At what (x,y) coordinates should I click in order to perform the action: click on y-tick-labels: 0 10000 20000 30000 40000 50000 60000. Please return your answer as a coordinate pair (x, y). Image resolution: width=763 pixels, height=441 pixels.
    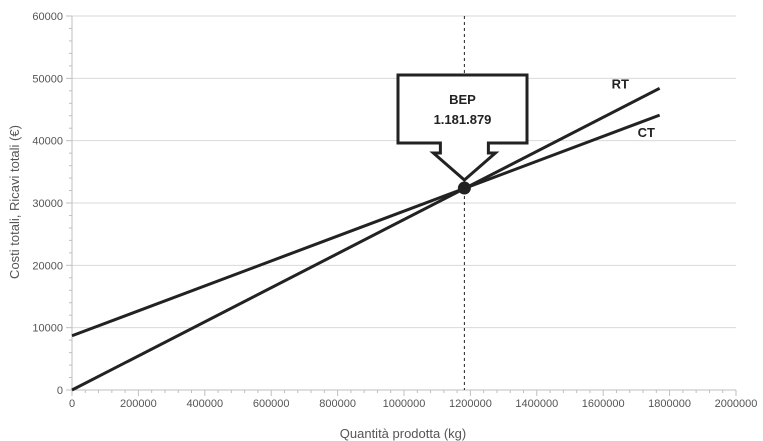
    Looking at the image, I should click on (47, 204).